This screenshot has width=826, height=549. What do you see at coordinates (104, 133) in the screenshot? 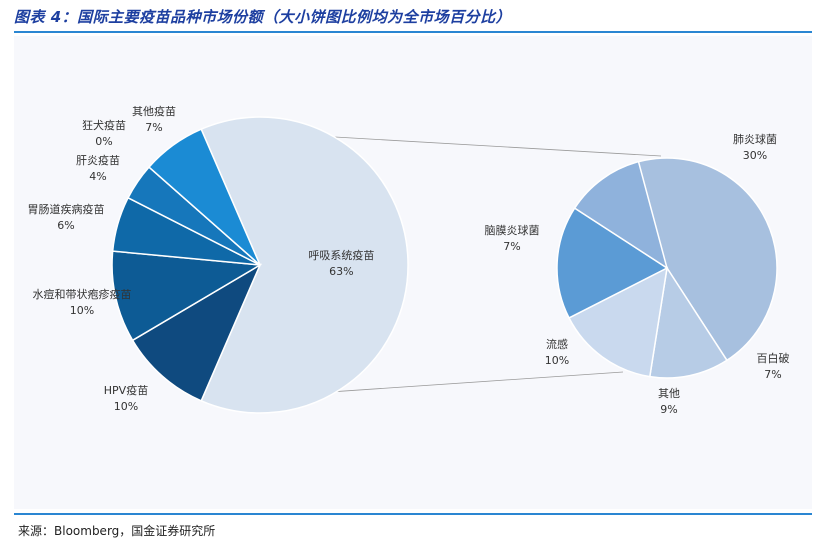
I see `big-pie-label-5: 狂犬疫苗 0%` at bounding box center [104, 133].